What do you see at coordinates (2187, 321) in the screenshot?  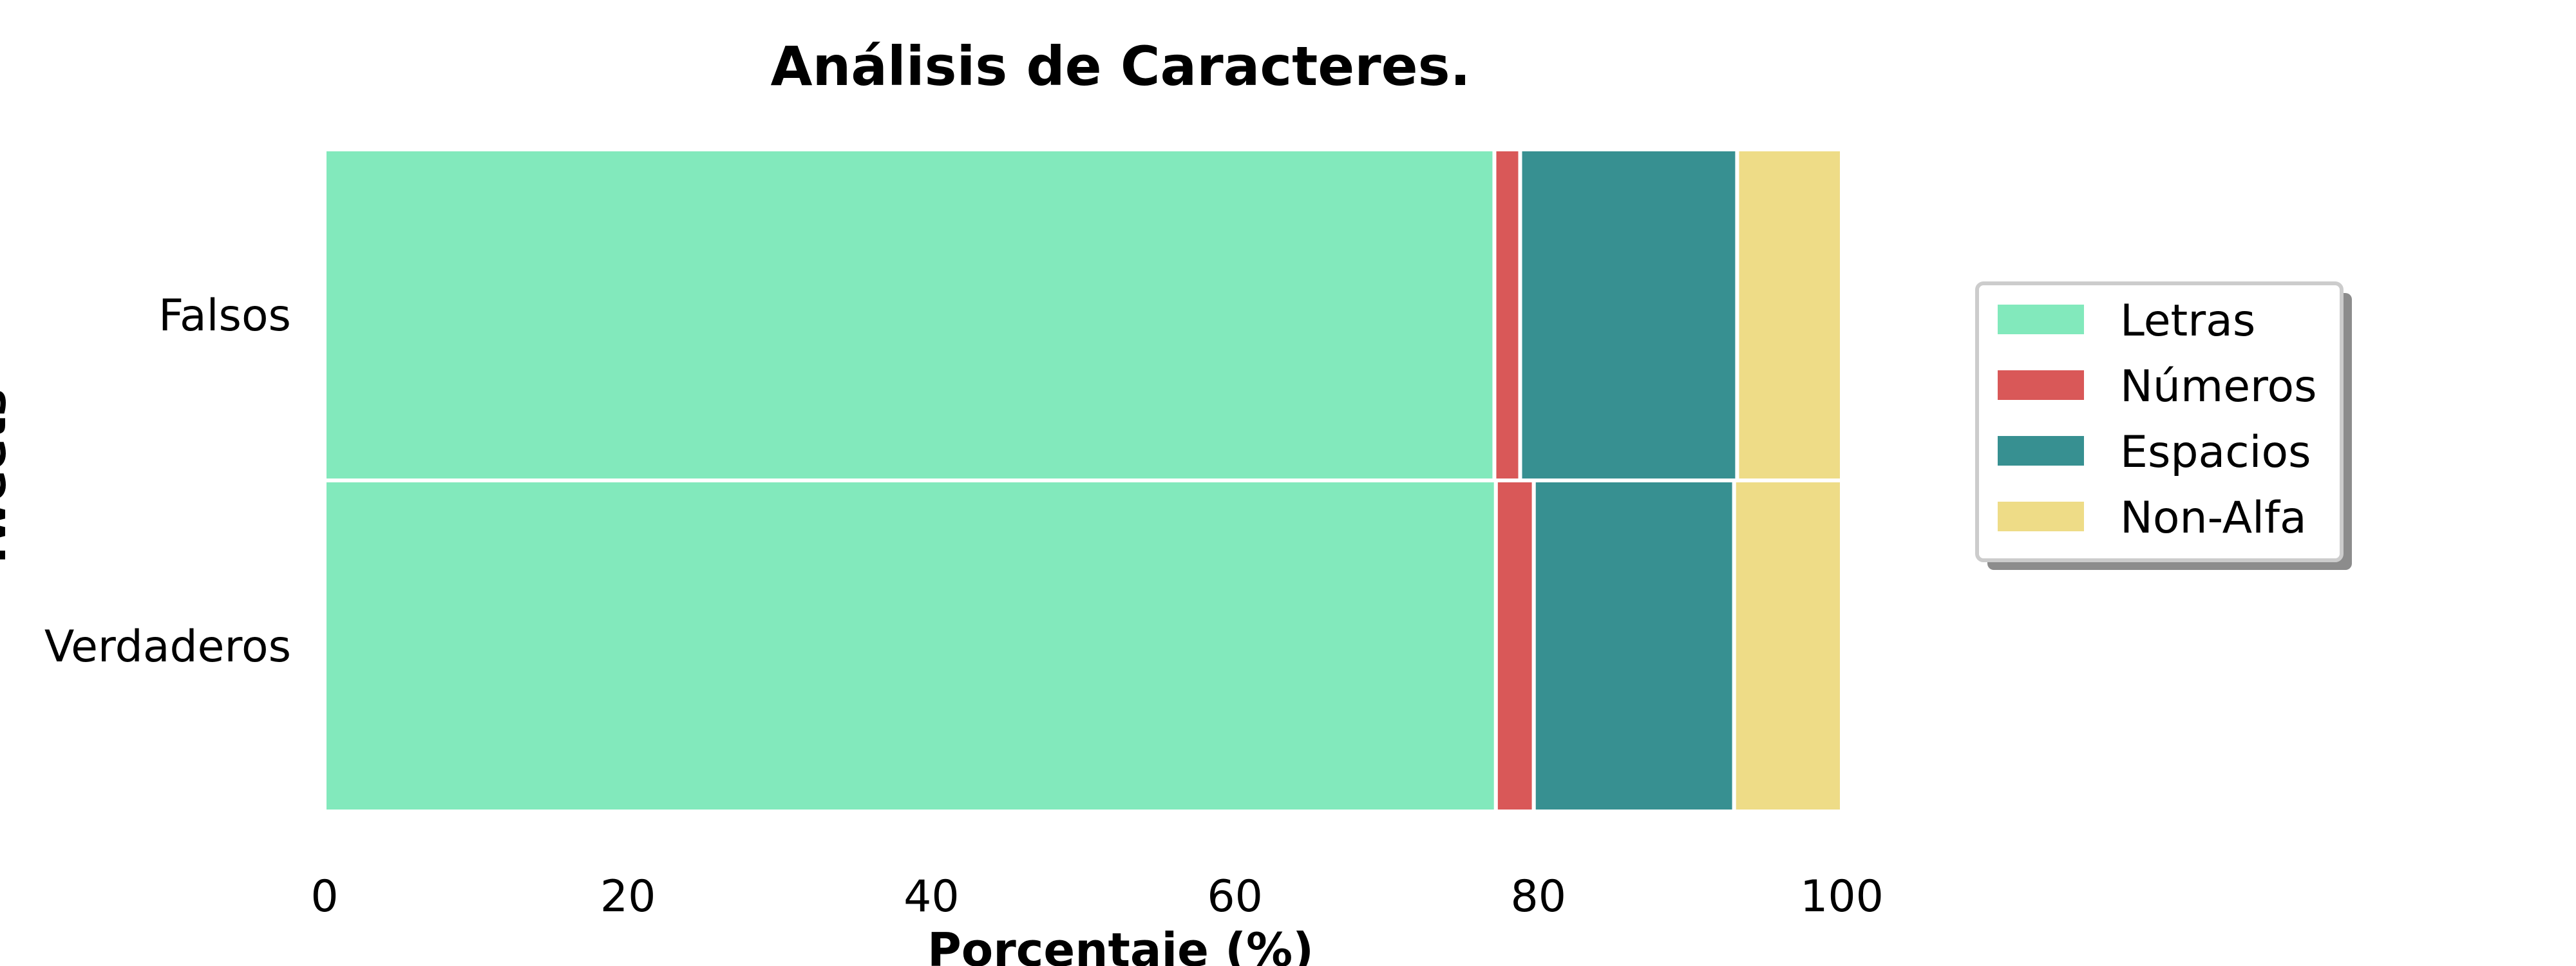 I see `legend-label-letras: Letras` at bounding box center [2187, 321].